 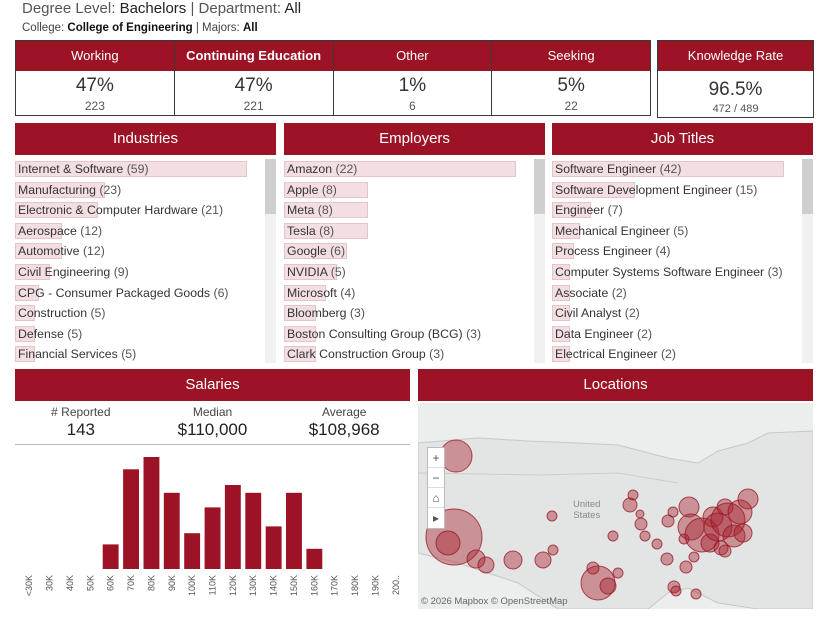 I want to click on stat-reported: # Reported 143, so click(x=81, y=422).